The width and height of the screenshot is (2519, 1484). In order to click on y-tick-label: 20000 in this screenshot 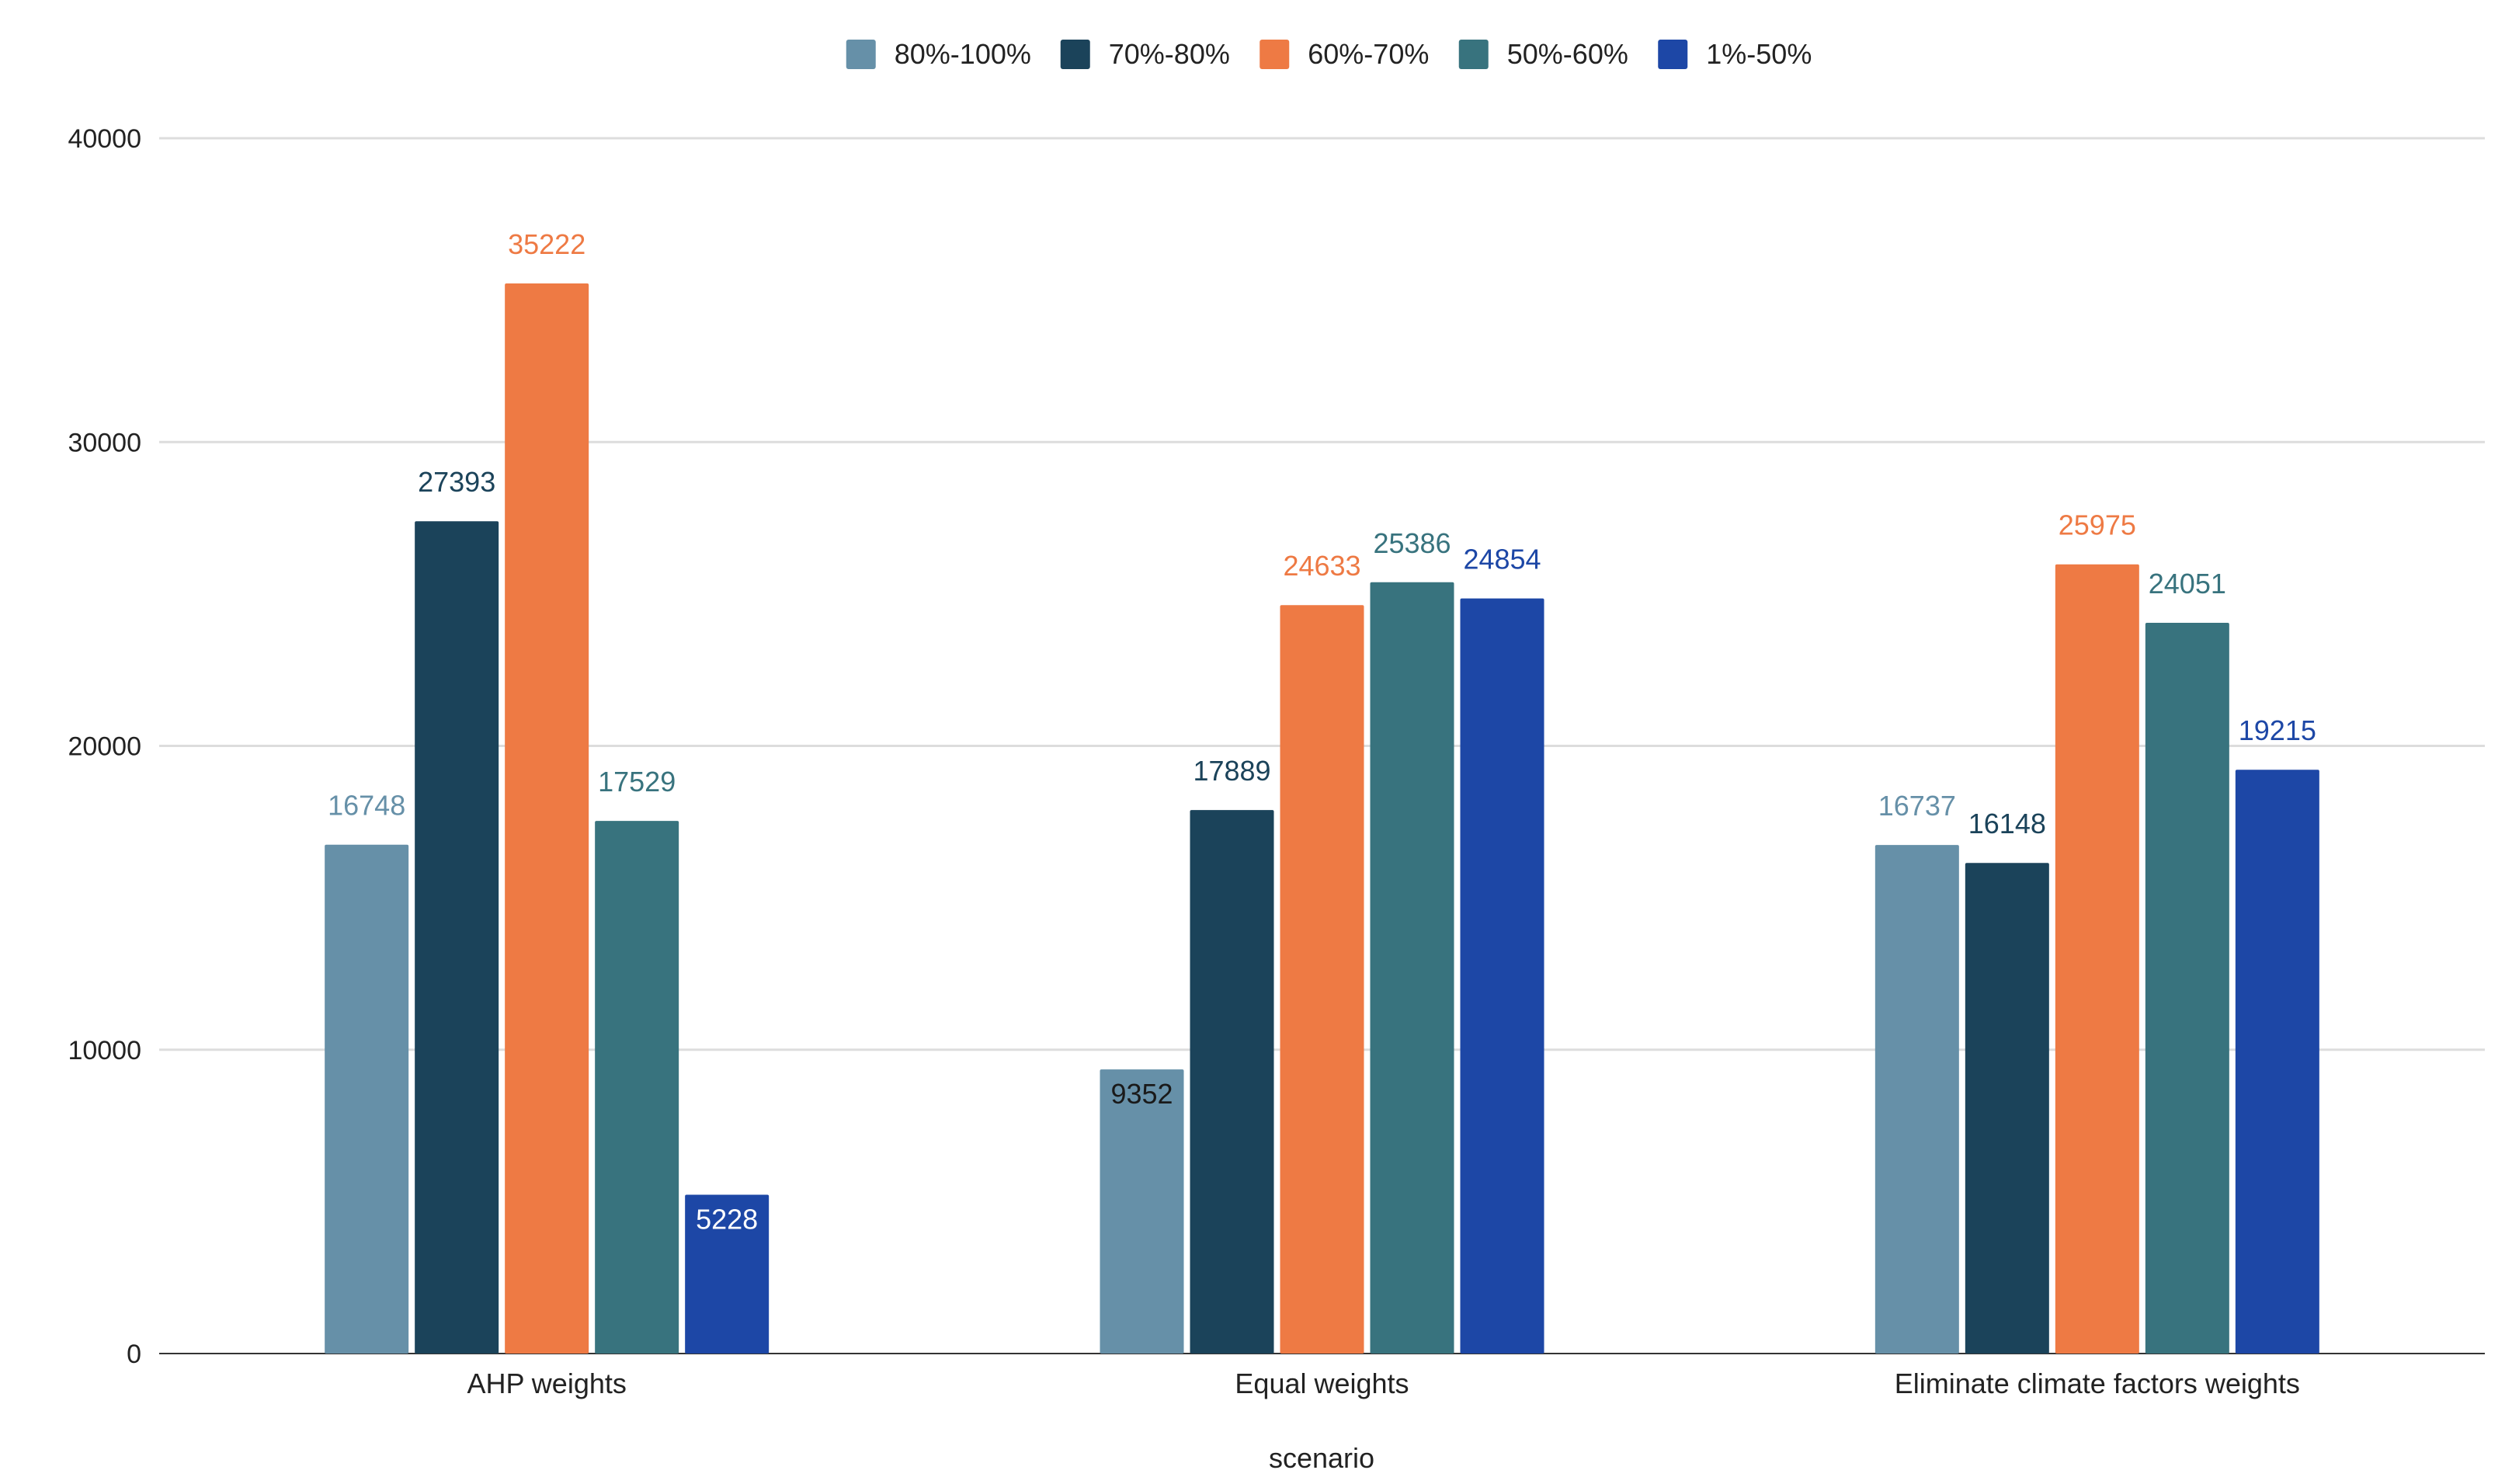, I will do `click(104, 747)`.